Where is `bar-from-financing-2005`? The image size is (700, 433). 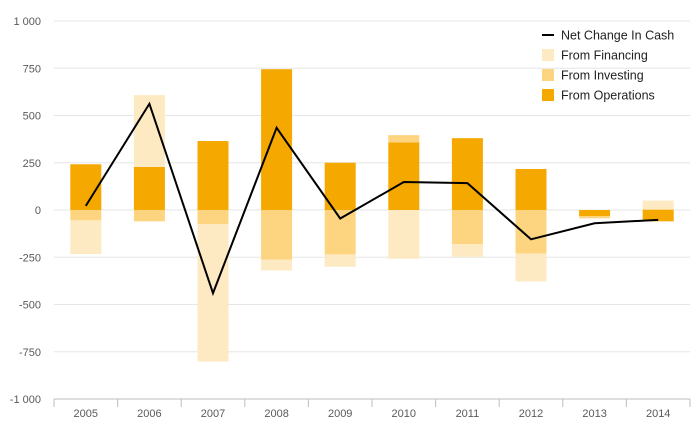 bar-from-financing-2005 is located at coordinates (86, 237).